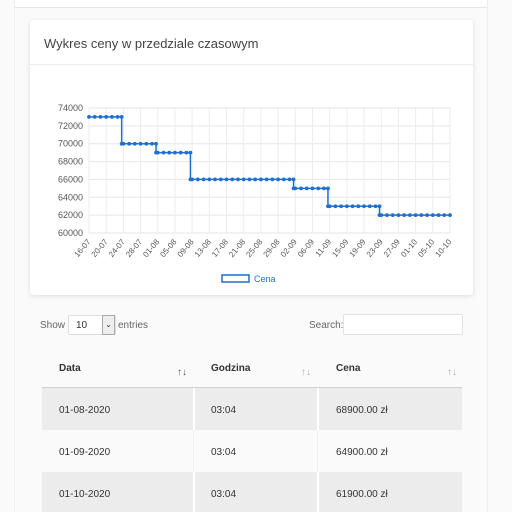 This screenshot has height=512, width=512. Describe the element at coordinates (203, 248) in the screenshot. I see `x-tick-label: 13-08` at that location.